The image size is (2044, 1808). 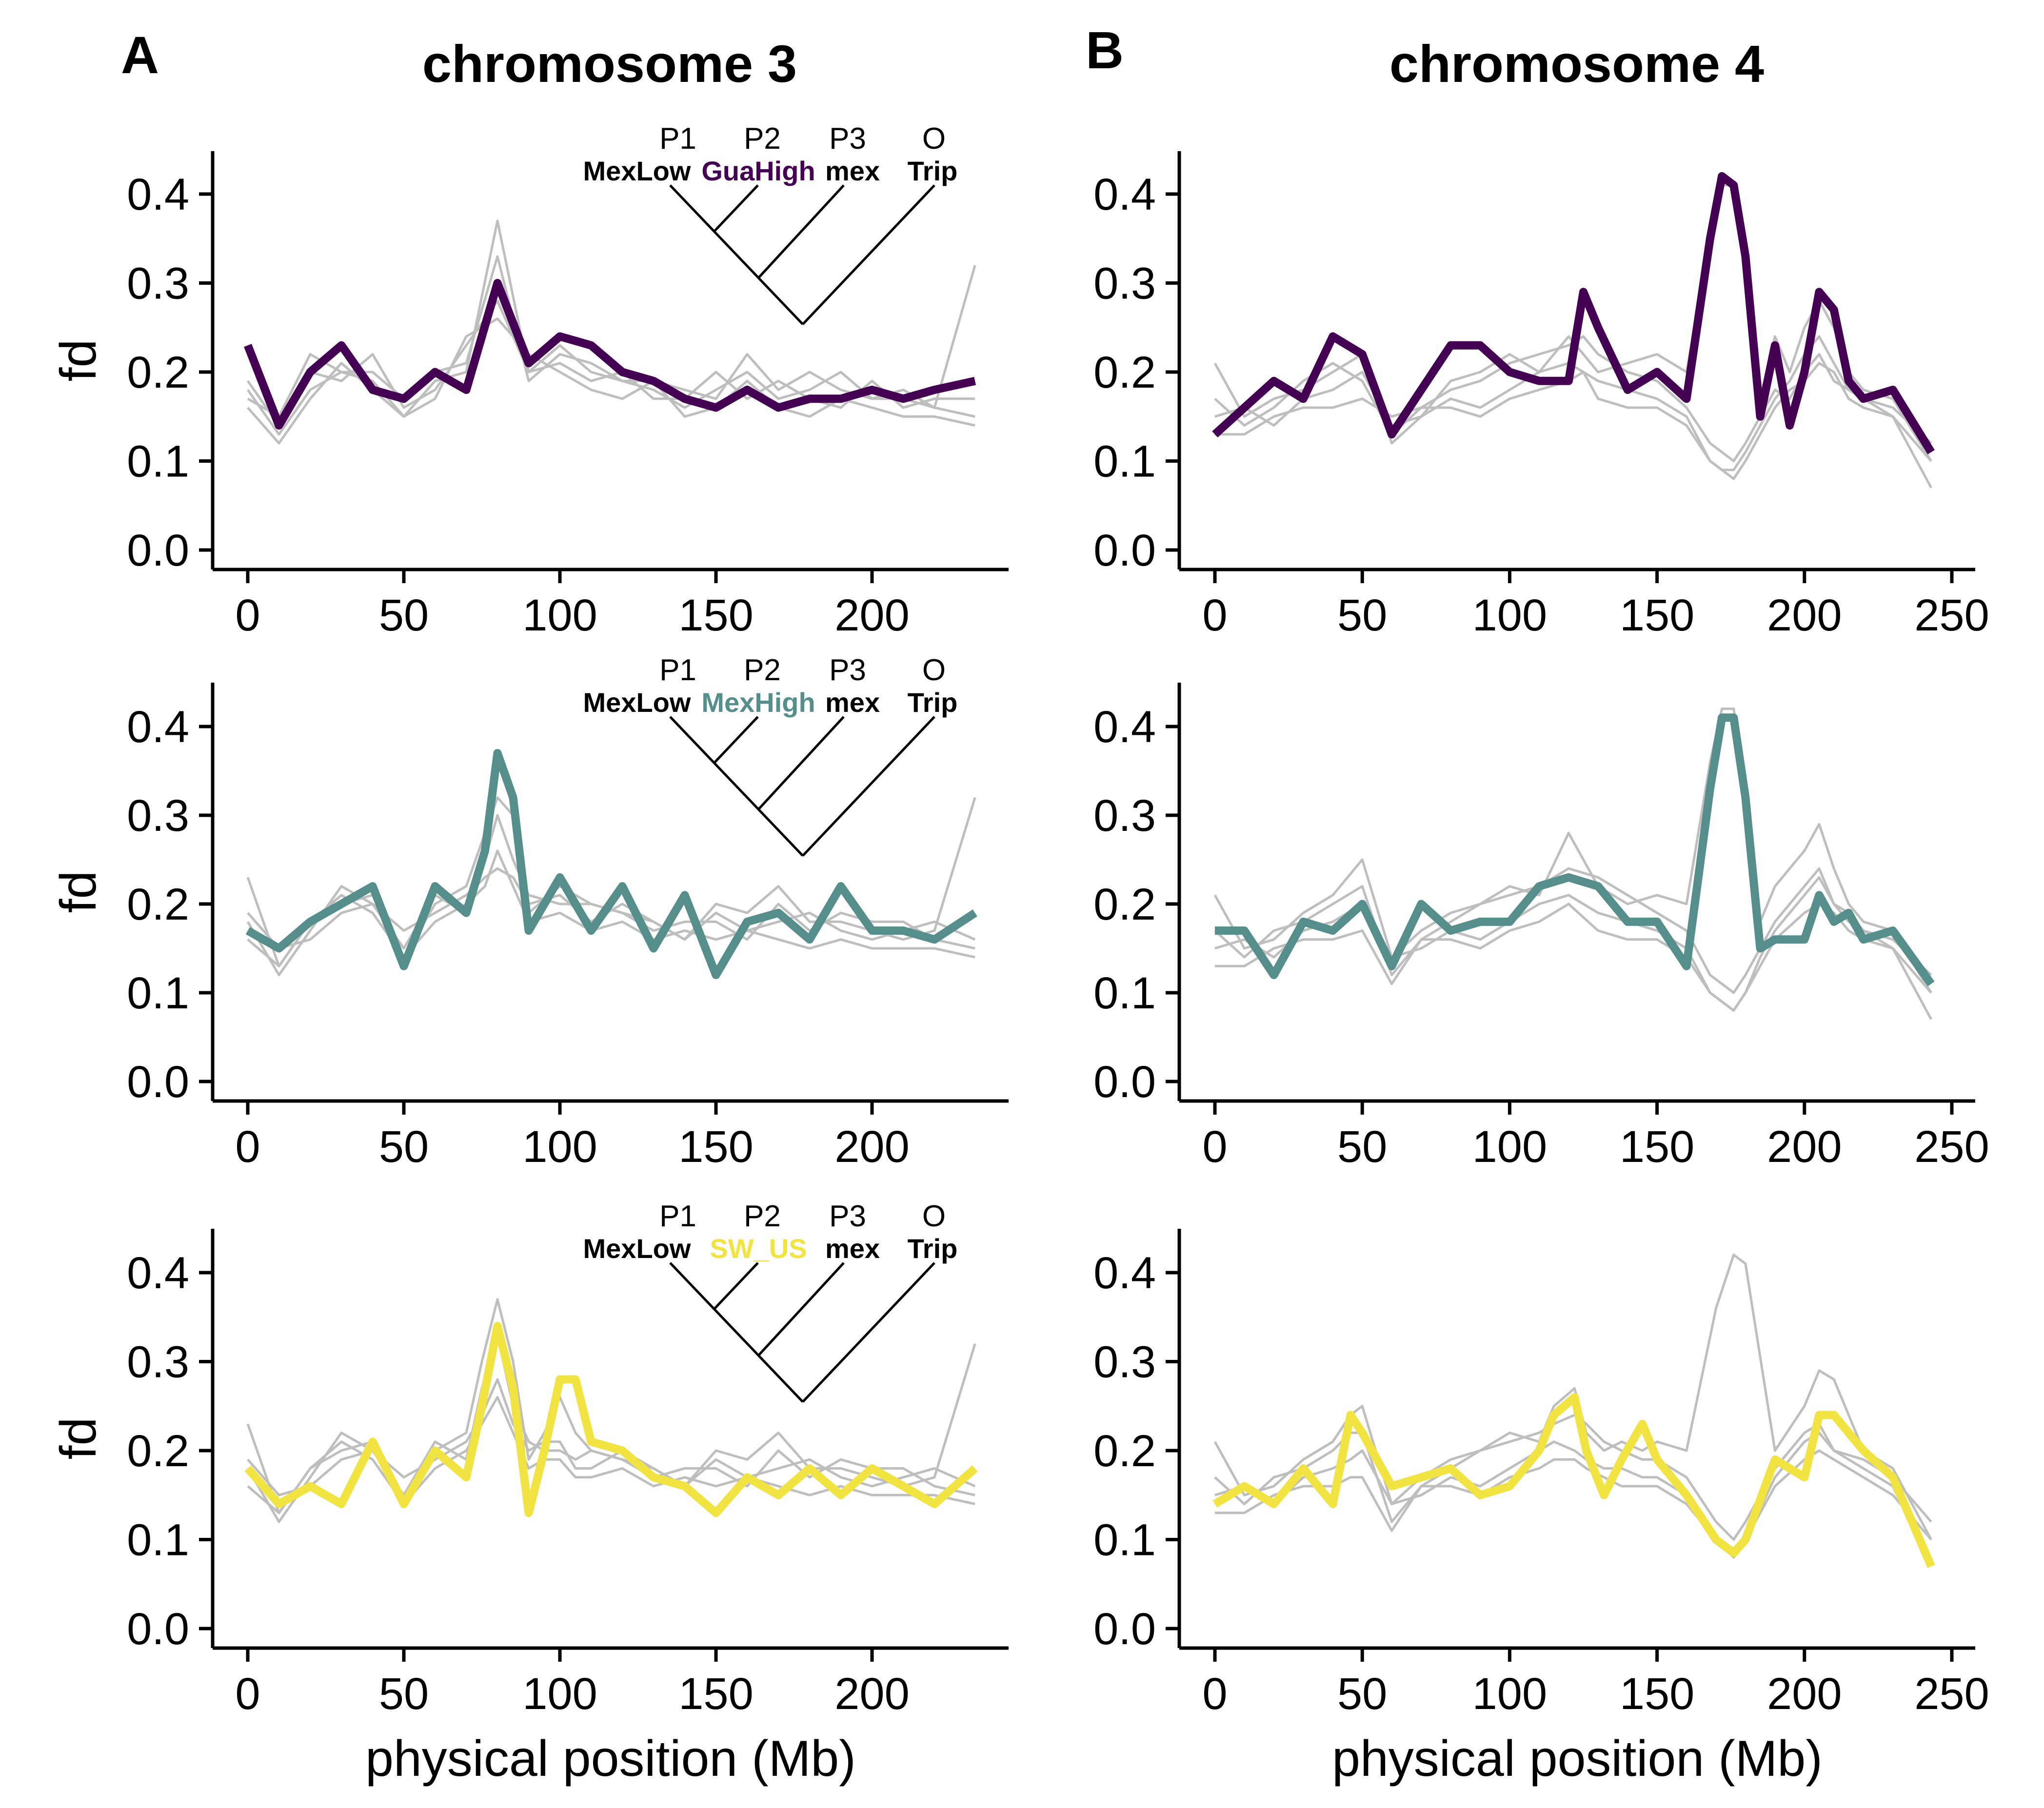 What do you see at coordinates (1573, 1480) in the screenshot?
I see `series-line-sw-us` at bounding box center [1573, 1480].